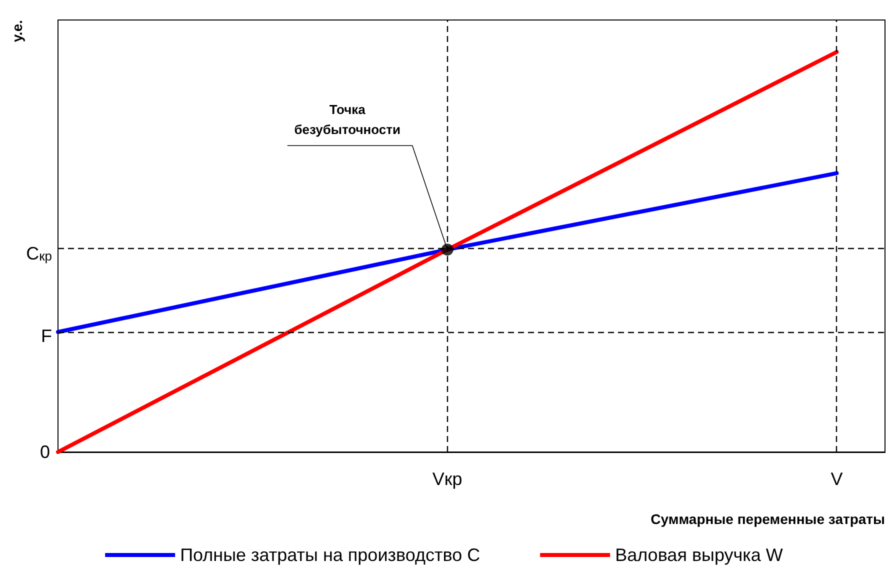  I want to click on y-axis-title: у.е., so click(17, 31).